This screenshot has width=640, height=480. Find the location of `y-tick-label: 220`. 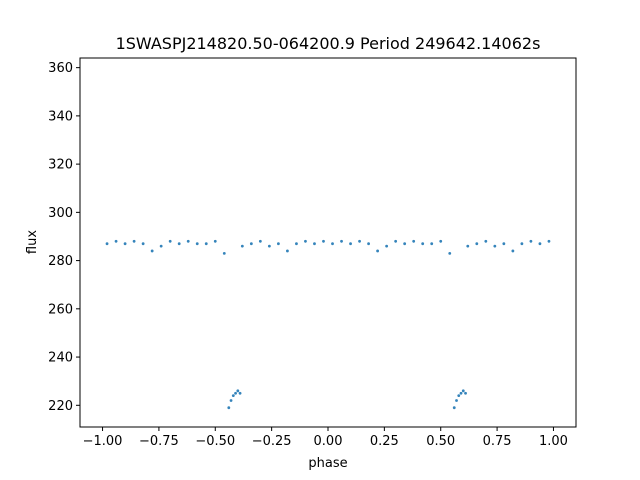

y-tick-label: 220 is located at coordinates (60, 406).